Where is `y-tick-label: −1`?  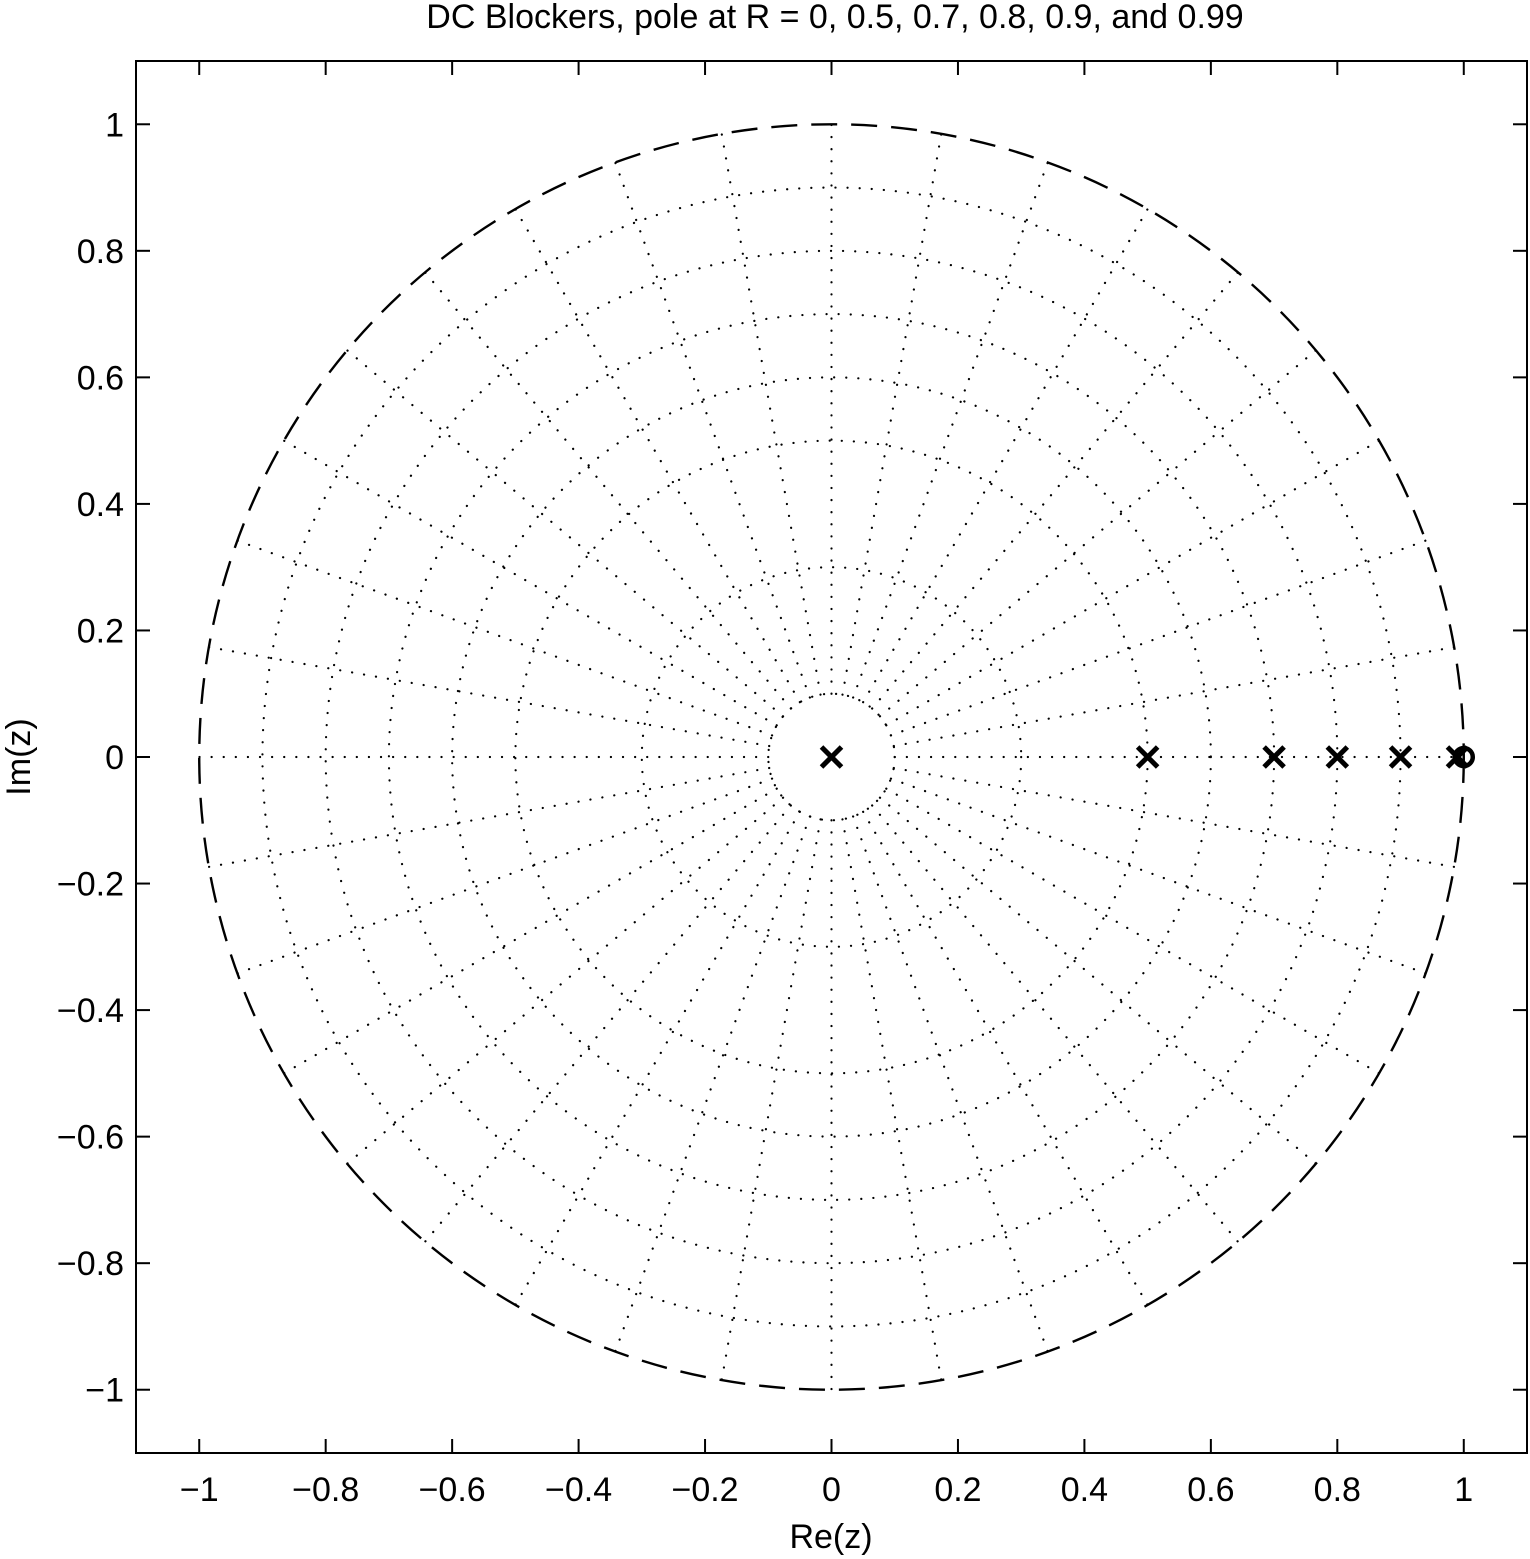 y-tick-label: −1 is located at coordinates (104, 1391).